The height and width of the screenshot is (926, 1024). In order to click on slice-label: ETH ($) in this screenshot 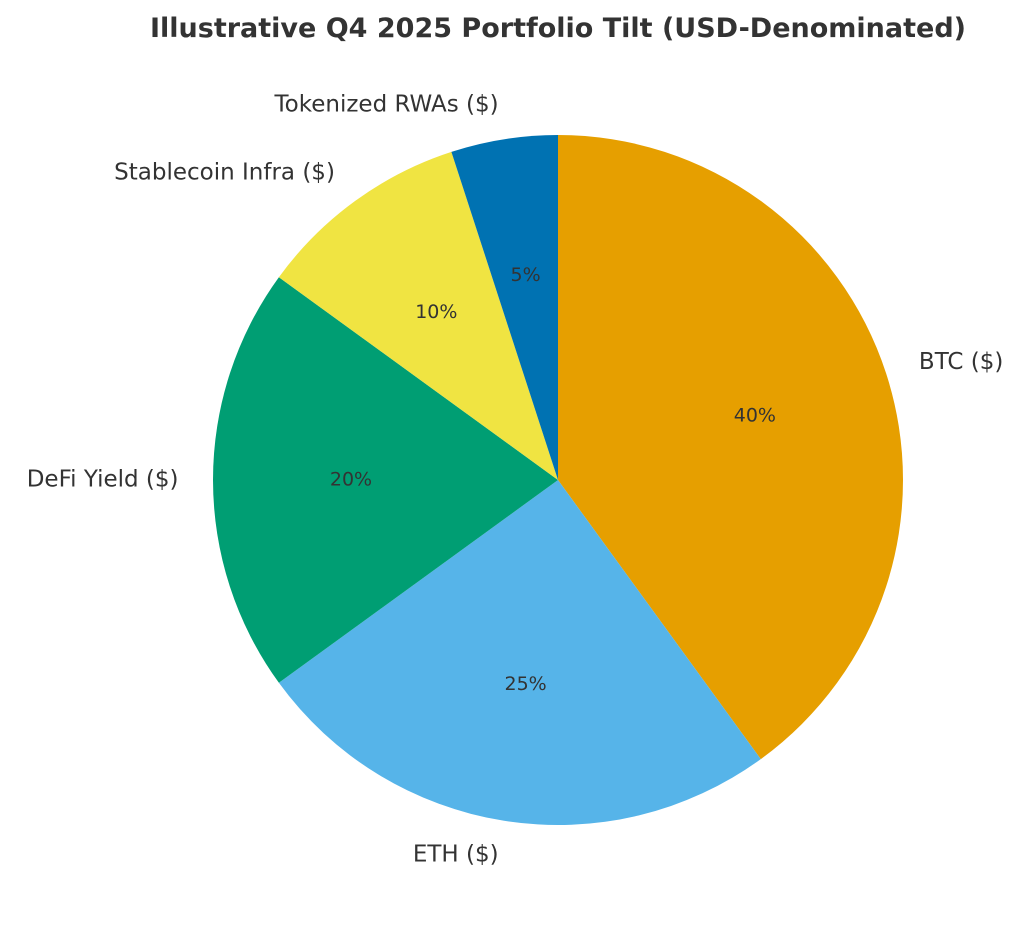, I will do `click(456, 854)`.